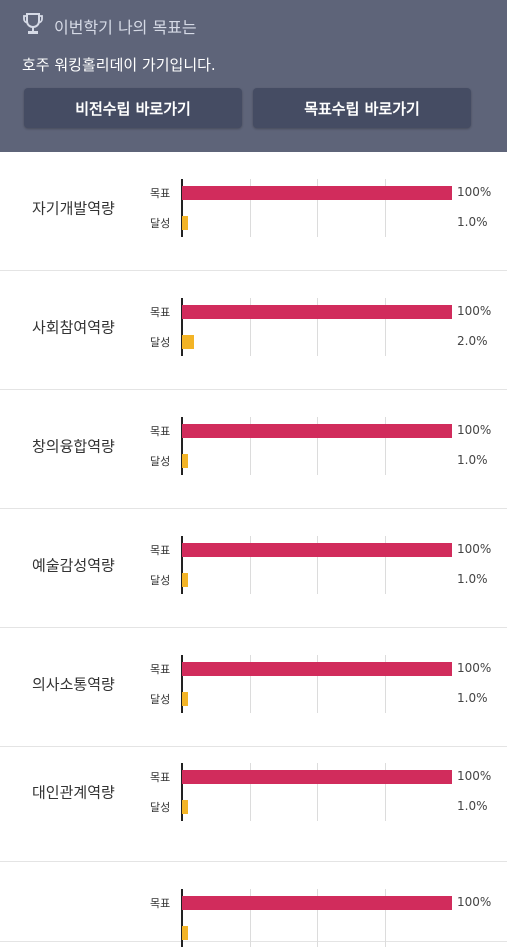 This screenshot has width=507, height=947. I want to click on goal-setup-button: 목표수립 바로가기, so click(362, 108).